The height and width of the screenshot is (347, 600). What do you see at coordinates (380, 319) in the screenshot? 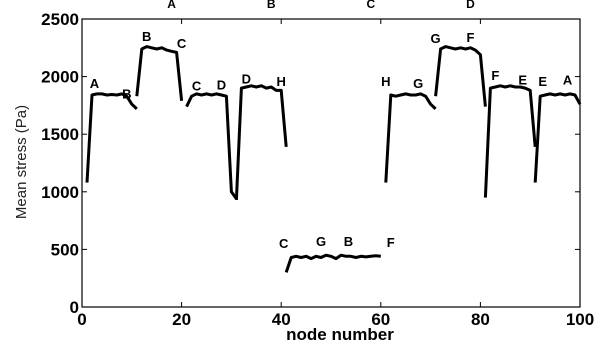
I see `x-tick-label: 60` at bounding box center [380, 319].